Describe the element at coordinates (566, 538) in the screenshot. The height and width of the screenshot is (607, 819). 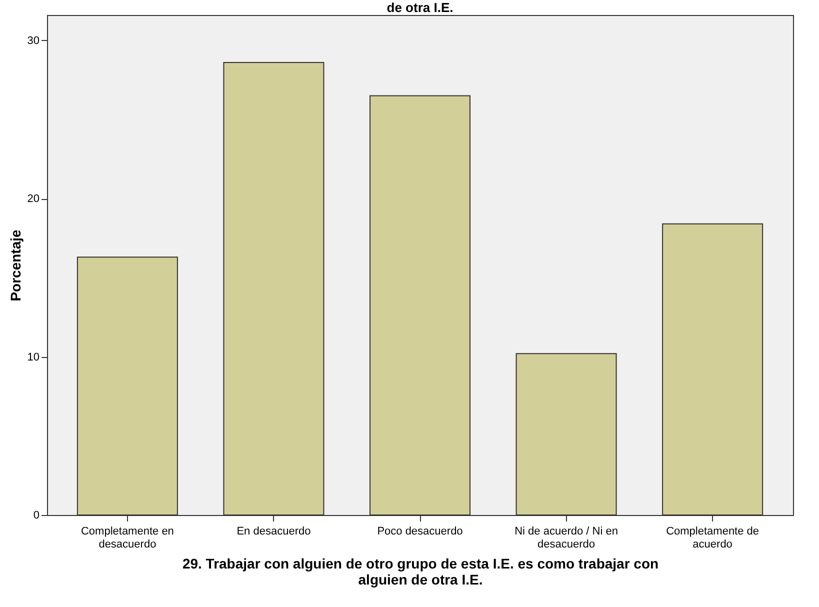
I see `x-tick-label: Ni de acuerdo / Ni en desacuerdo` at that location.